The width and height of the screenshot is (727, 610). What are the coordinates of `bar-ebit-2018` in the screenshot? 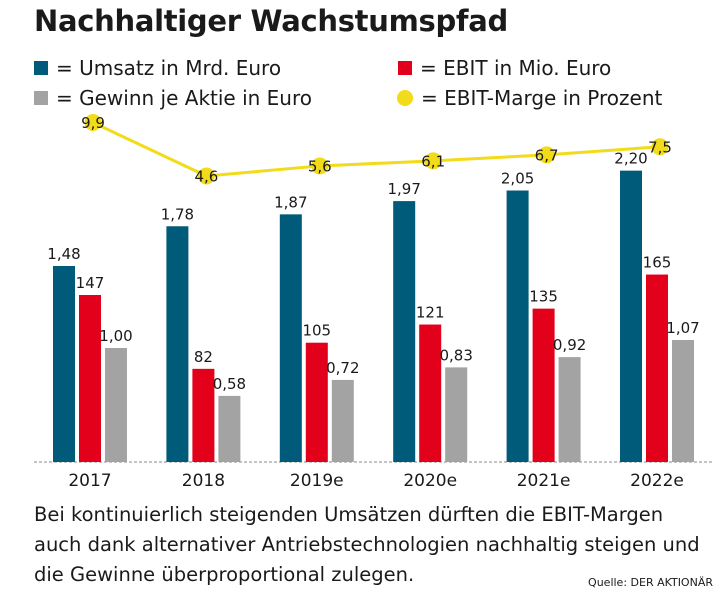 It's located at (203, 415).